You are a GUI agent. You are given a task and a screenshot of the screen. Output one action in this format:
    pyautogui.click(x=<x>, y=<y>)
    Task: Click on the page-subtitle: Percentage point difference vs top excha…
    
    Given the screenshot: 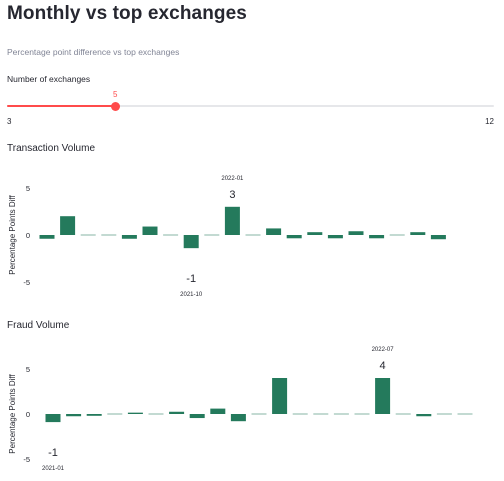 What is the action you would take?
    pyautogui.click(x=93, y=52)
    